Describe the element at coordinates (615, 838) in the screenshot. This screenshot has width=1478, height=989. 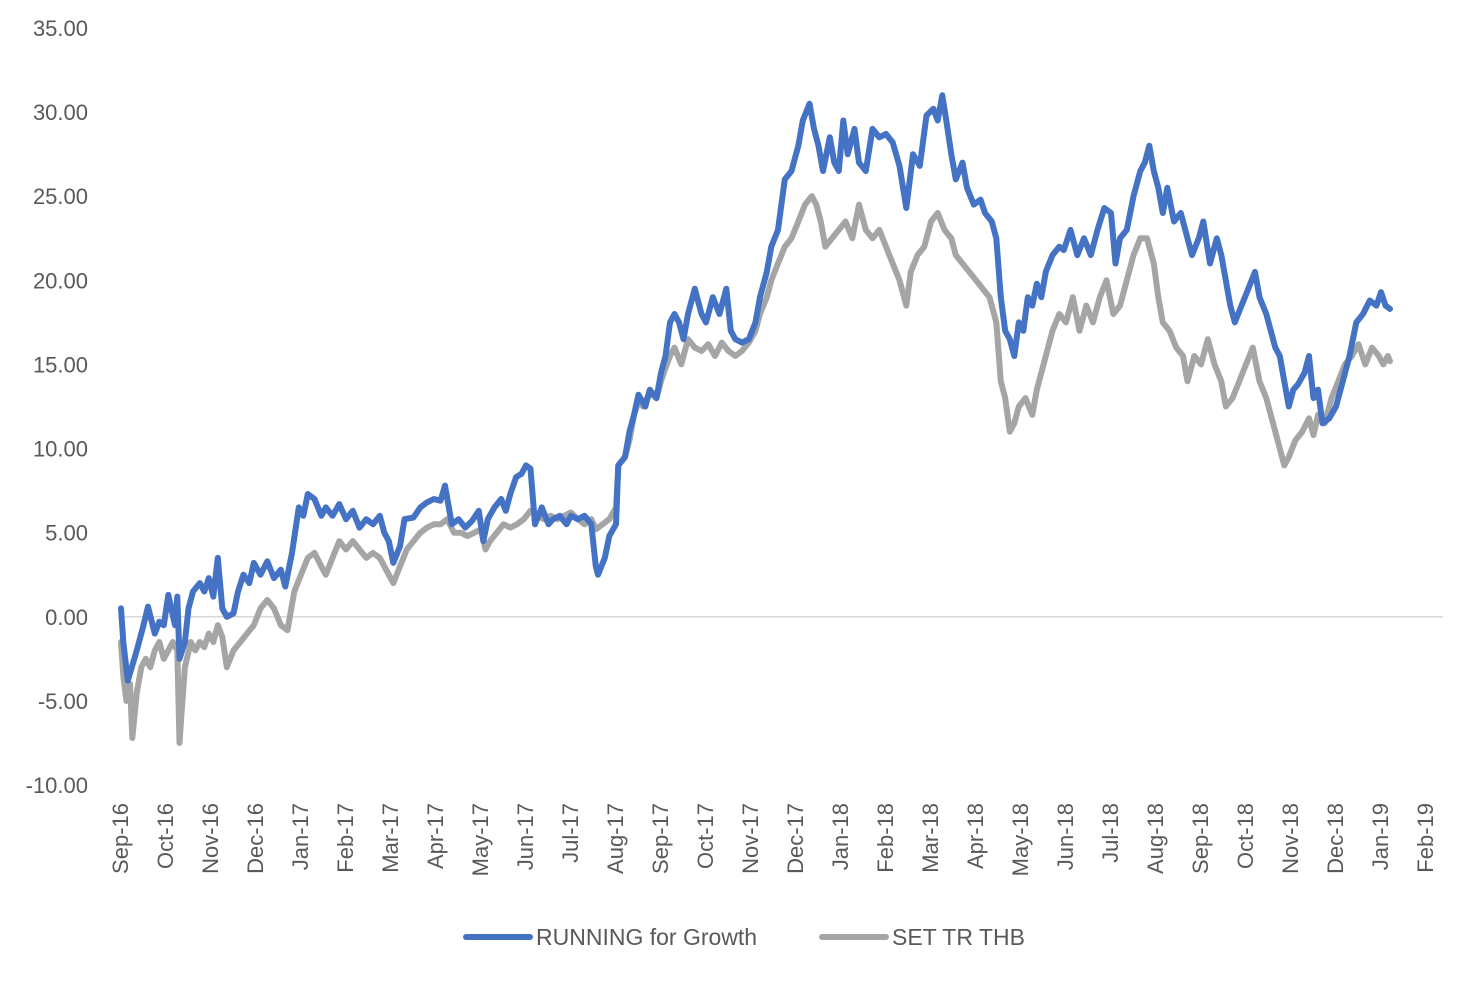
I see `x-tick-label: Aug-17` at that location.